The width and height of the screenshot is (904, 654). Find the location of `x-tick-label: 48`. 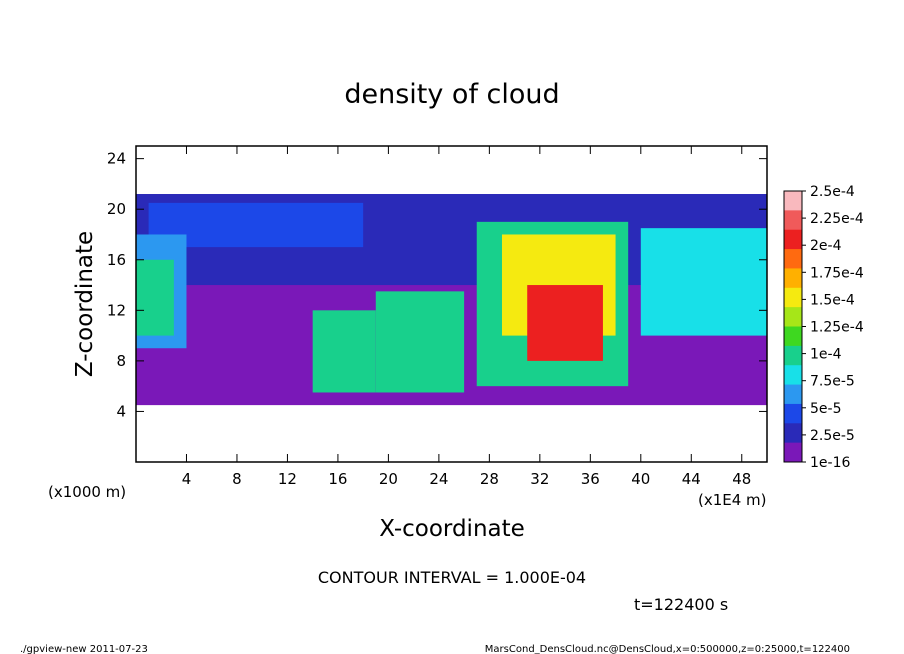

x-tick-label: 48 is located at coordinates (741, 479).